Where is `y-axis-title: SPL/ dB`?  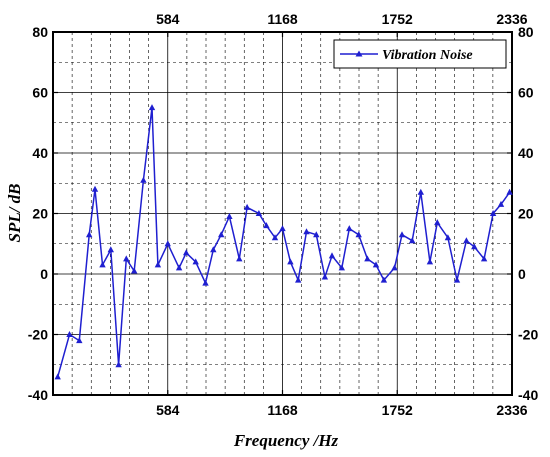 y-axis-title: SPL/ dB is located at coordinates (14, 212).